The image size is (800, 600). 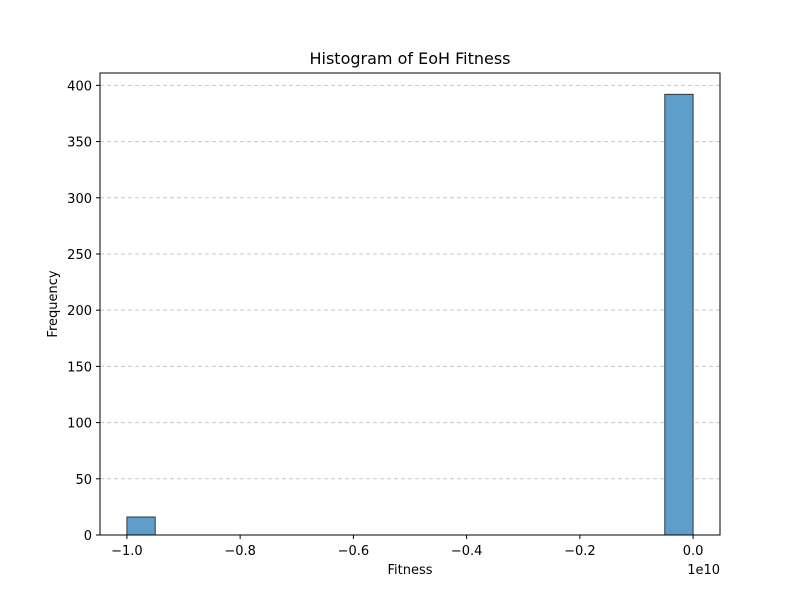 I want to click on y-axis-ticks: 0 50 100 150 200 250 300 350 400, so click(x=83, y=311).